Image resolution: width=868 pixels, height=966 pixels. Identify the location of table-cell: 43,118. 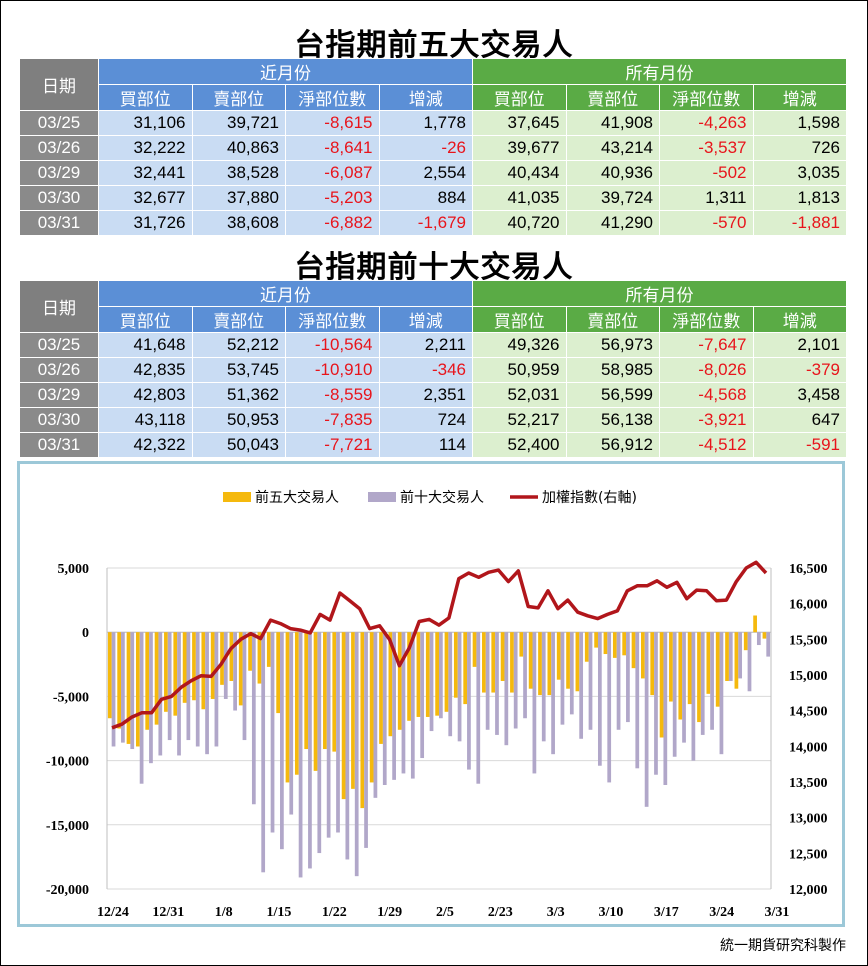
(145, 420).